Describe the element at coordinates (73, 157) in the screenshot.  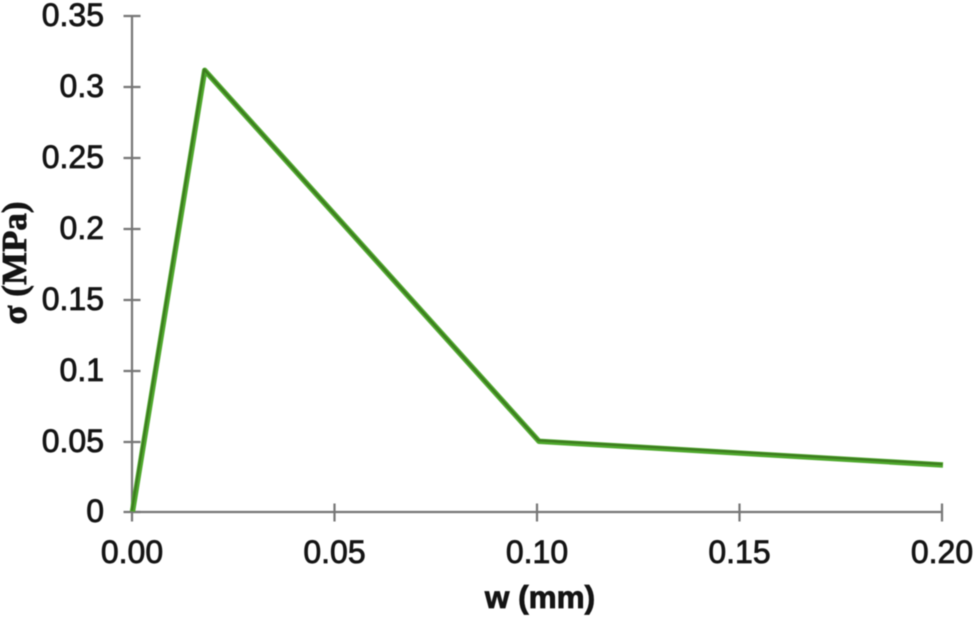
I see `svg-text: 0.25` at that location.